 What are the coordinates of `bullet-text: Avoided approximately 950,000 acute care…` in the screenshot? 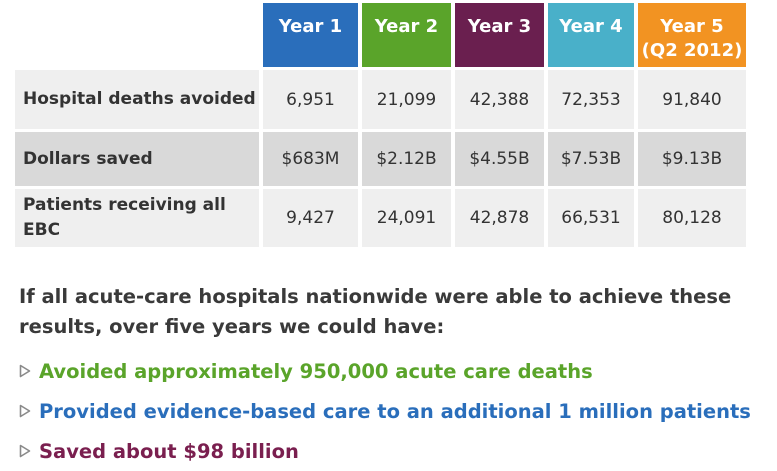 It's located at (316, 371).